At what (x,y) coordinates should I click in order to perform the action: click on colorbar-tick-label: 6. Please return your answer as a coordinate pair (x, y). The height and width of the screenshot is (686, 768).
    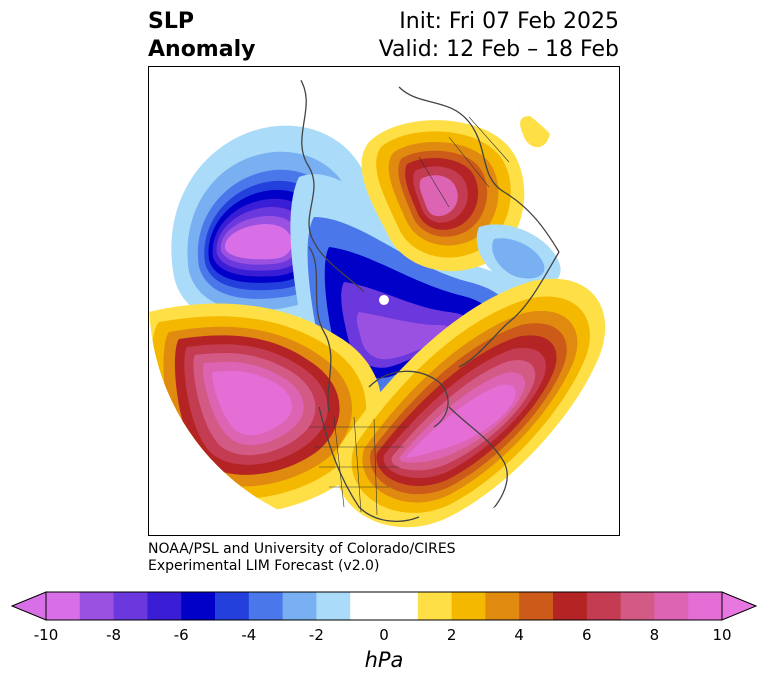
    Looking at the image, I should click on (587, 635).